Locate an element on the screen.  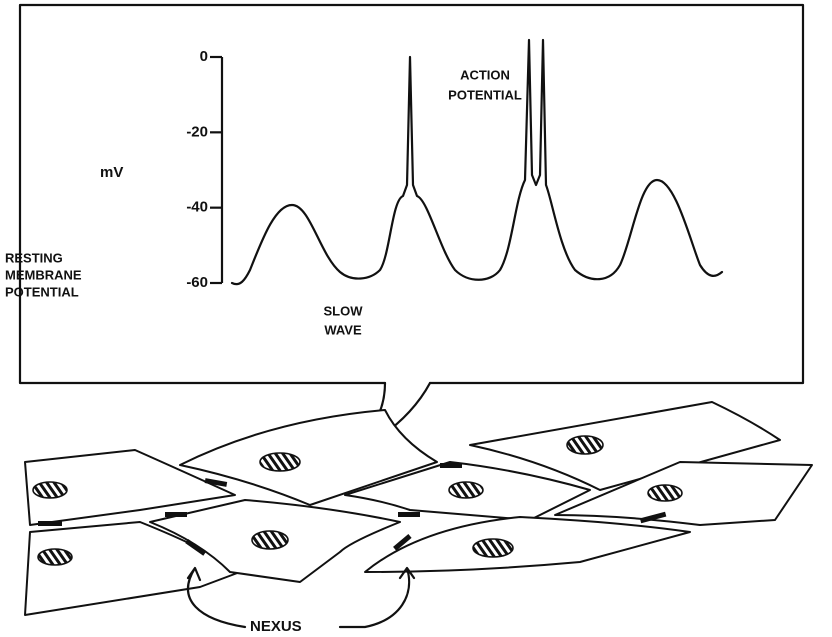
y-tick-label: -60 is located at coordinates (197, 282).